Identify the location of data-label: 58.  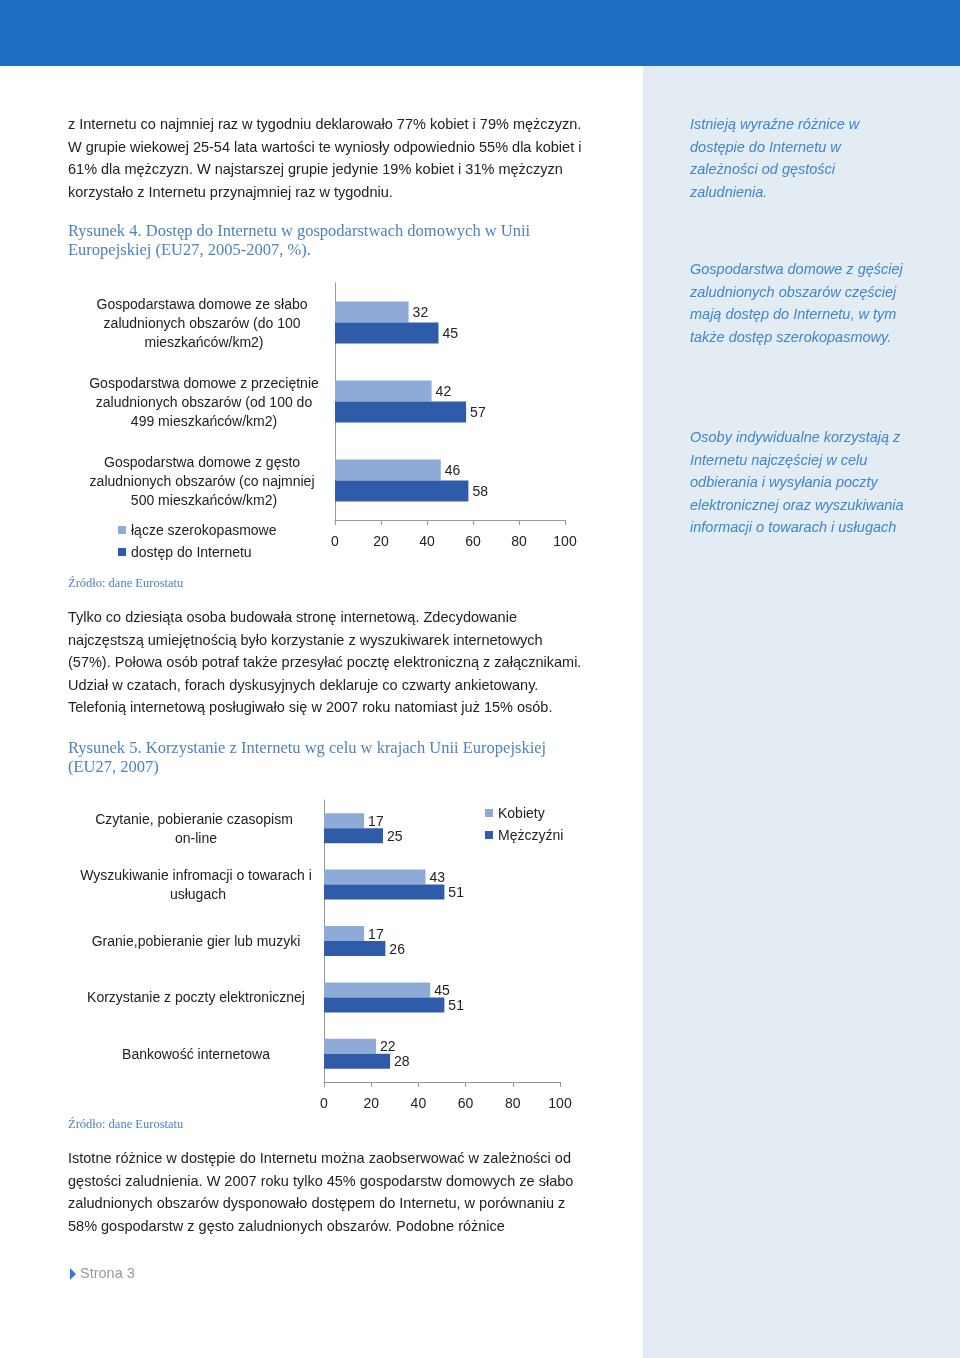
(480, 491).